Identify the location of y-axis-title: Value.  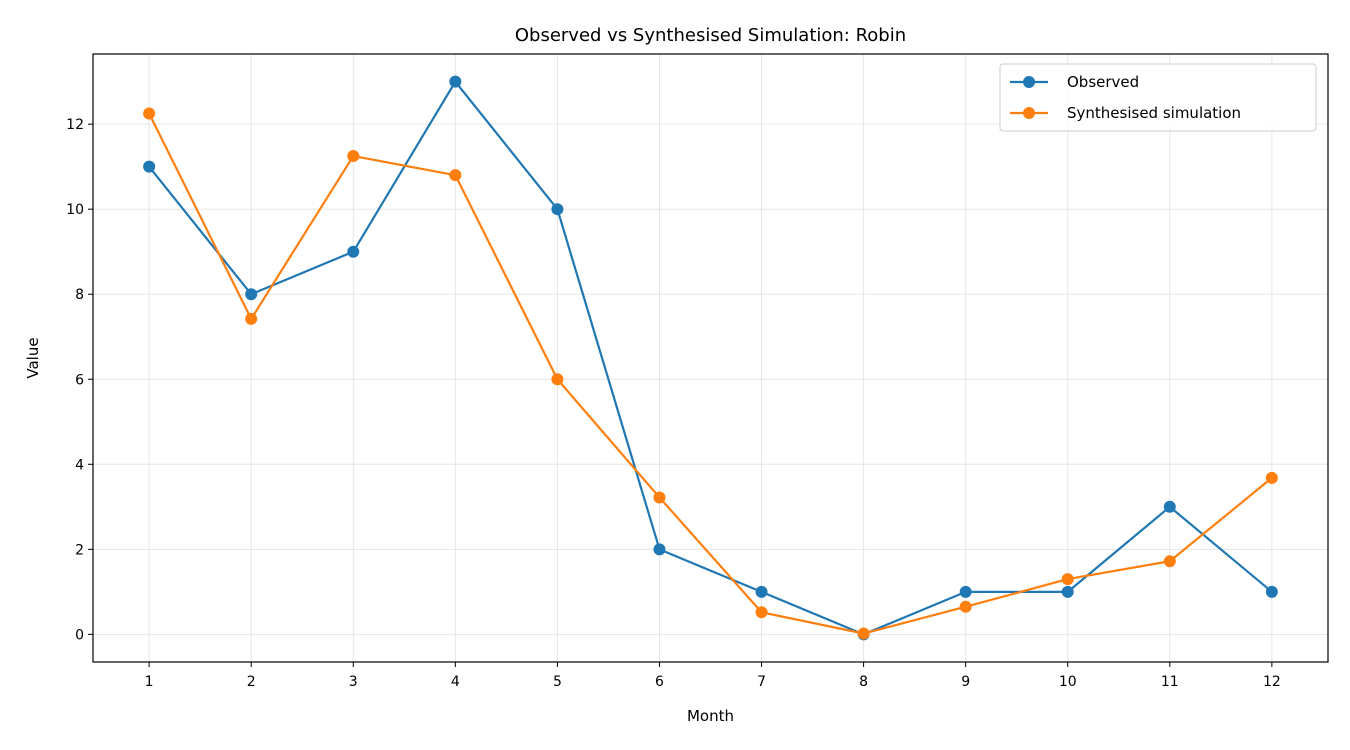
(33, 357).